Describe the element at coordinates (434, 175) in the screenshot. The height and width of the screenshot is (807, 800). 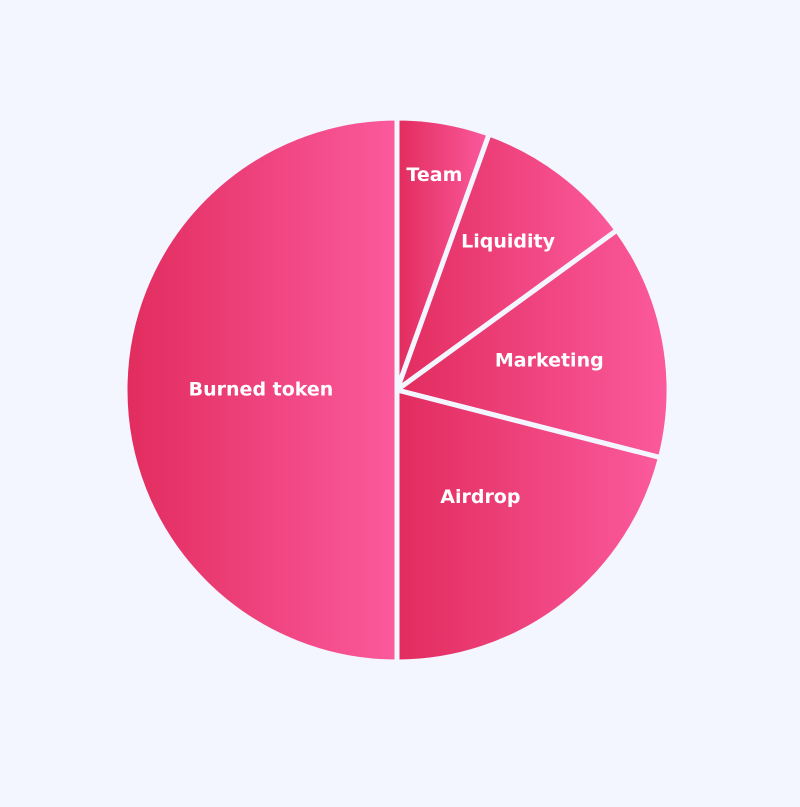
I see `slice-label-team: Team` at that location.